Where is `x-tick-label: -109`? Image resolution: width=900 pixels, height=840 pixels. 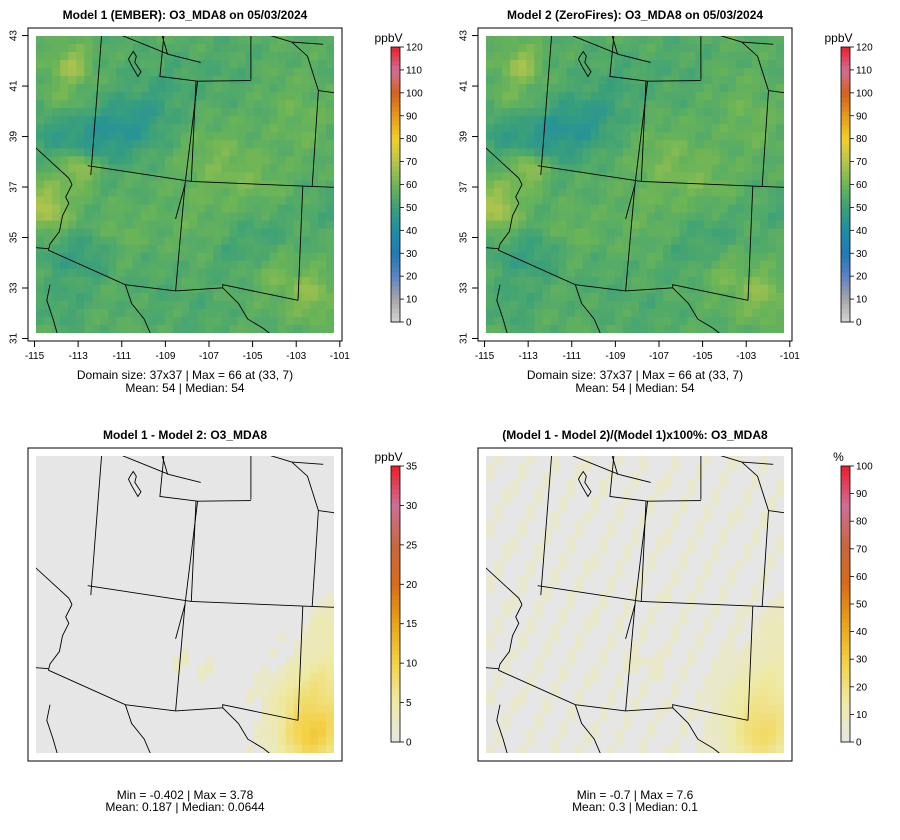
x-tick-label: -109 is located at coordinates (615, 356).